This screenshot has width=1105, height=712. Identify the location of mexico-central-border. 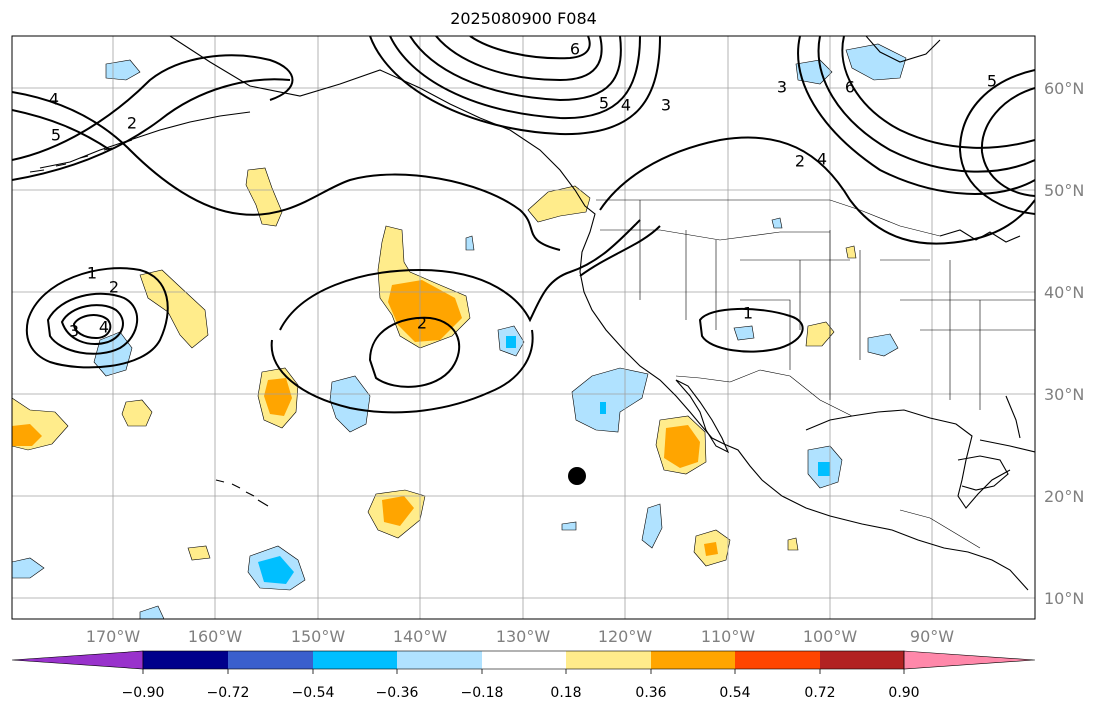
(940, 529).